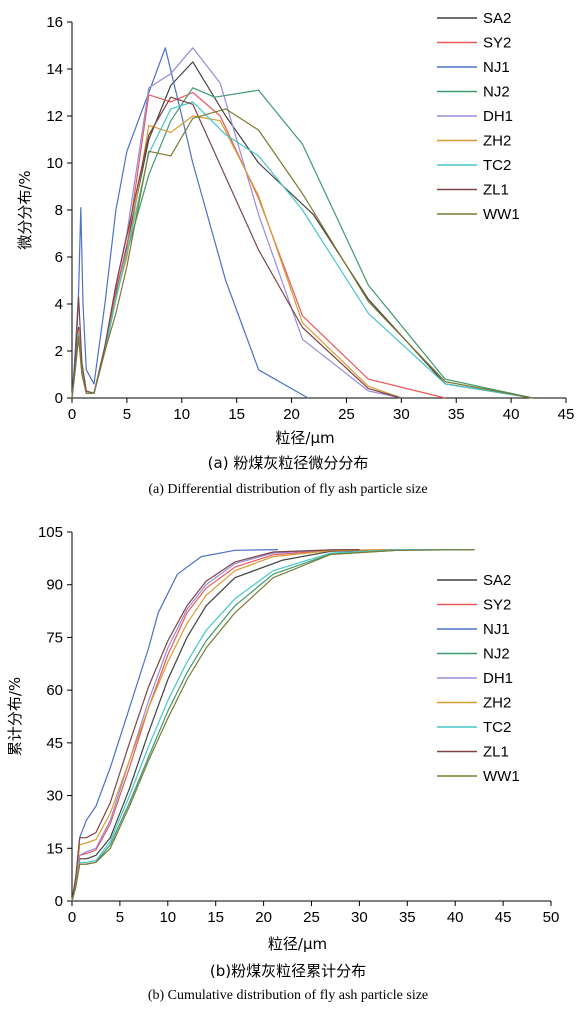 This screenshot has width=576, height=1014. I want to click on cum-x-tick-label: 20, so click(263, 917).